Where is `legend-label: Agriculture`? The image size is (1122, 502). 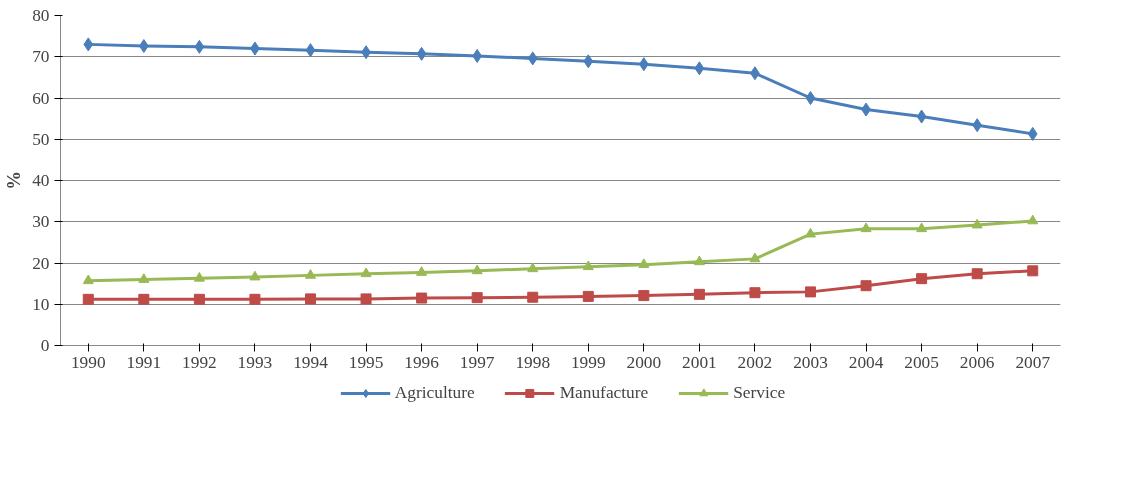
legend-label: Agriculture is located at coordinates (434, 392).